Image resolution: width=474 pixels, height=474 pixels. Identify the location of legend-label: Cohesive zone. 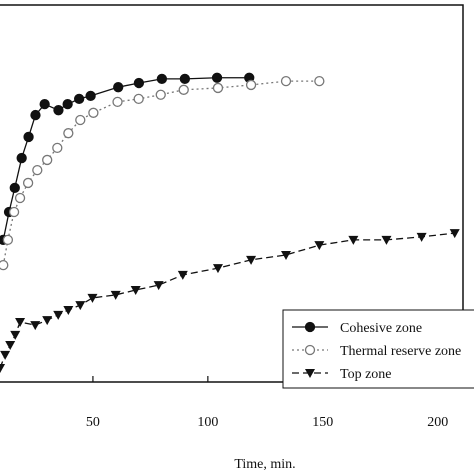
(381, 328).